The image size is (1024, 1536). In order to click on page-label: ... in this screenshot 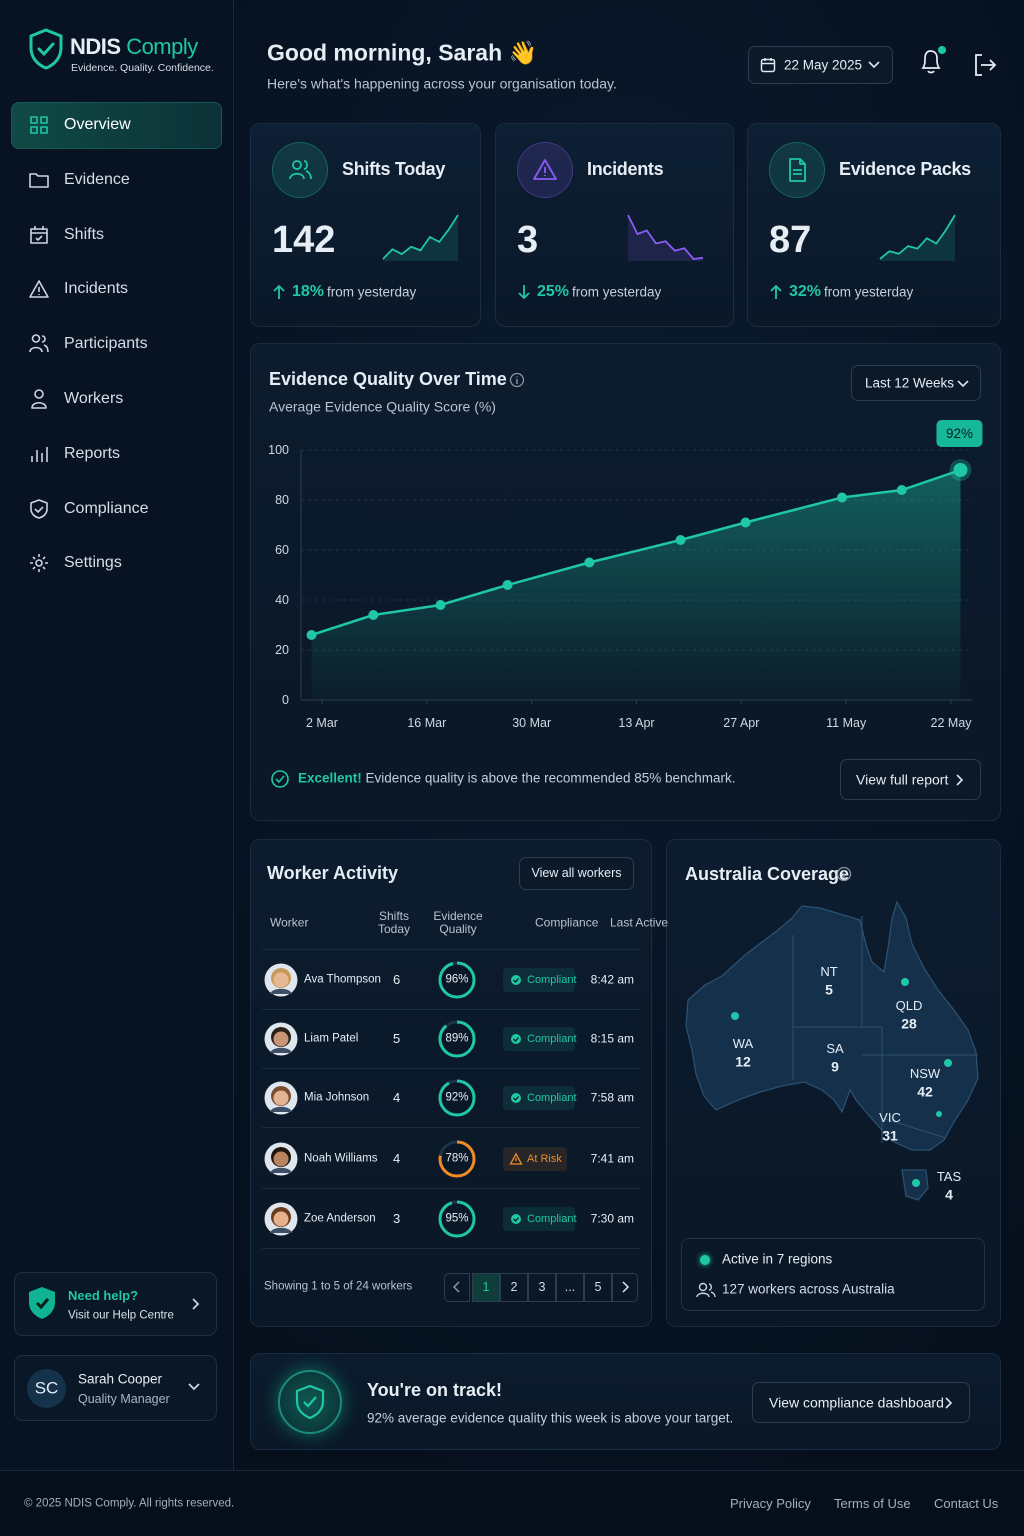, I will do `click(570, 1287)`.